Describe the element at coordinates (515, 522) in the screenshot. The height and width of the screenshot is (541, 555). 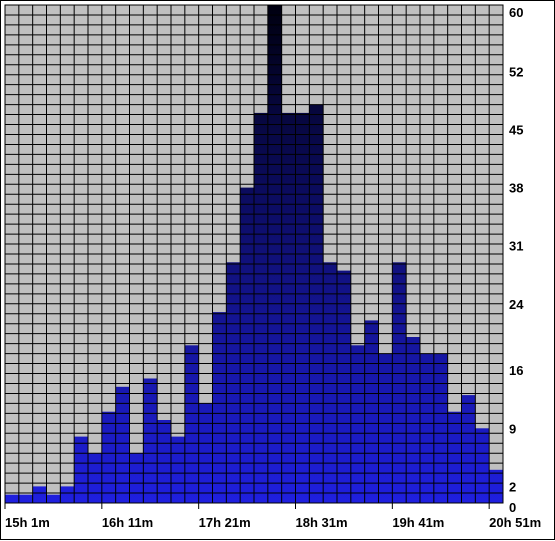
I see `x-tick-label: 20h 51m` at that location.